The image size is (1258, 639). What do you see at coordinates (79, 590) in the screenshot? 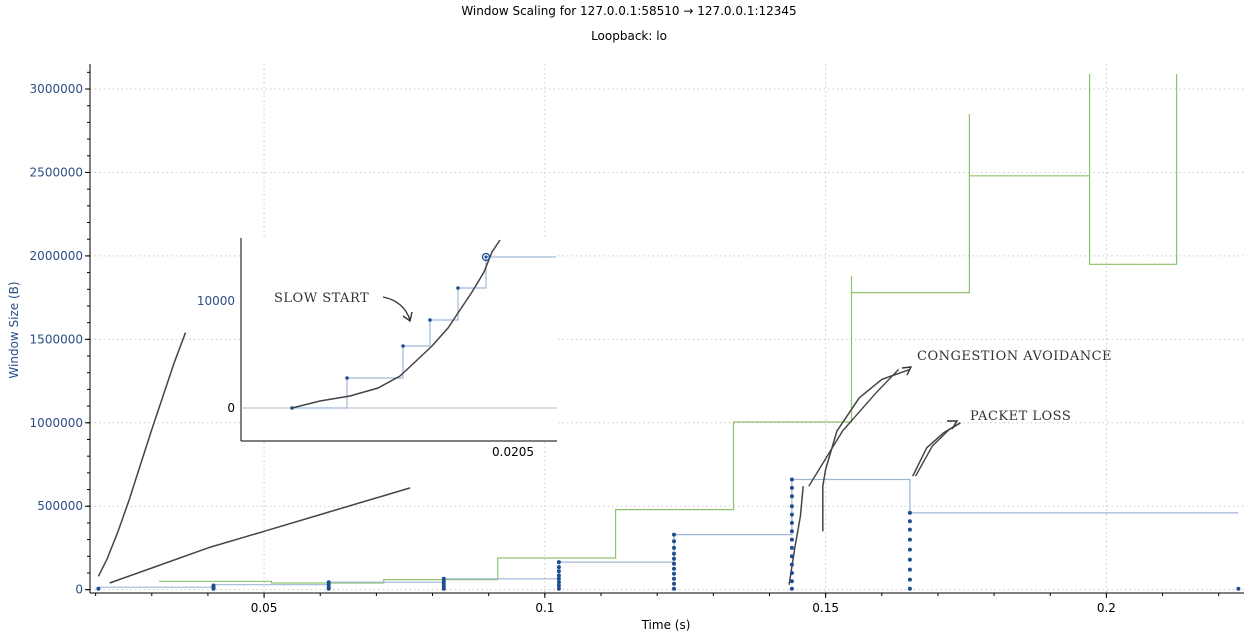
I see `y-tick-label: 0` at bounding box center [79, 590].